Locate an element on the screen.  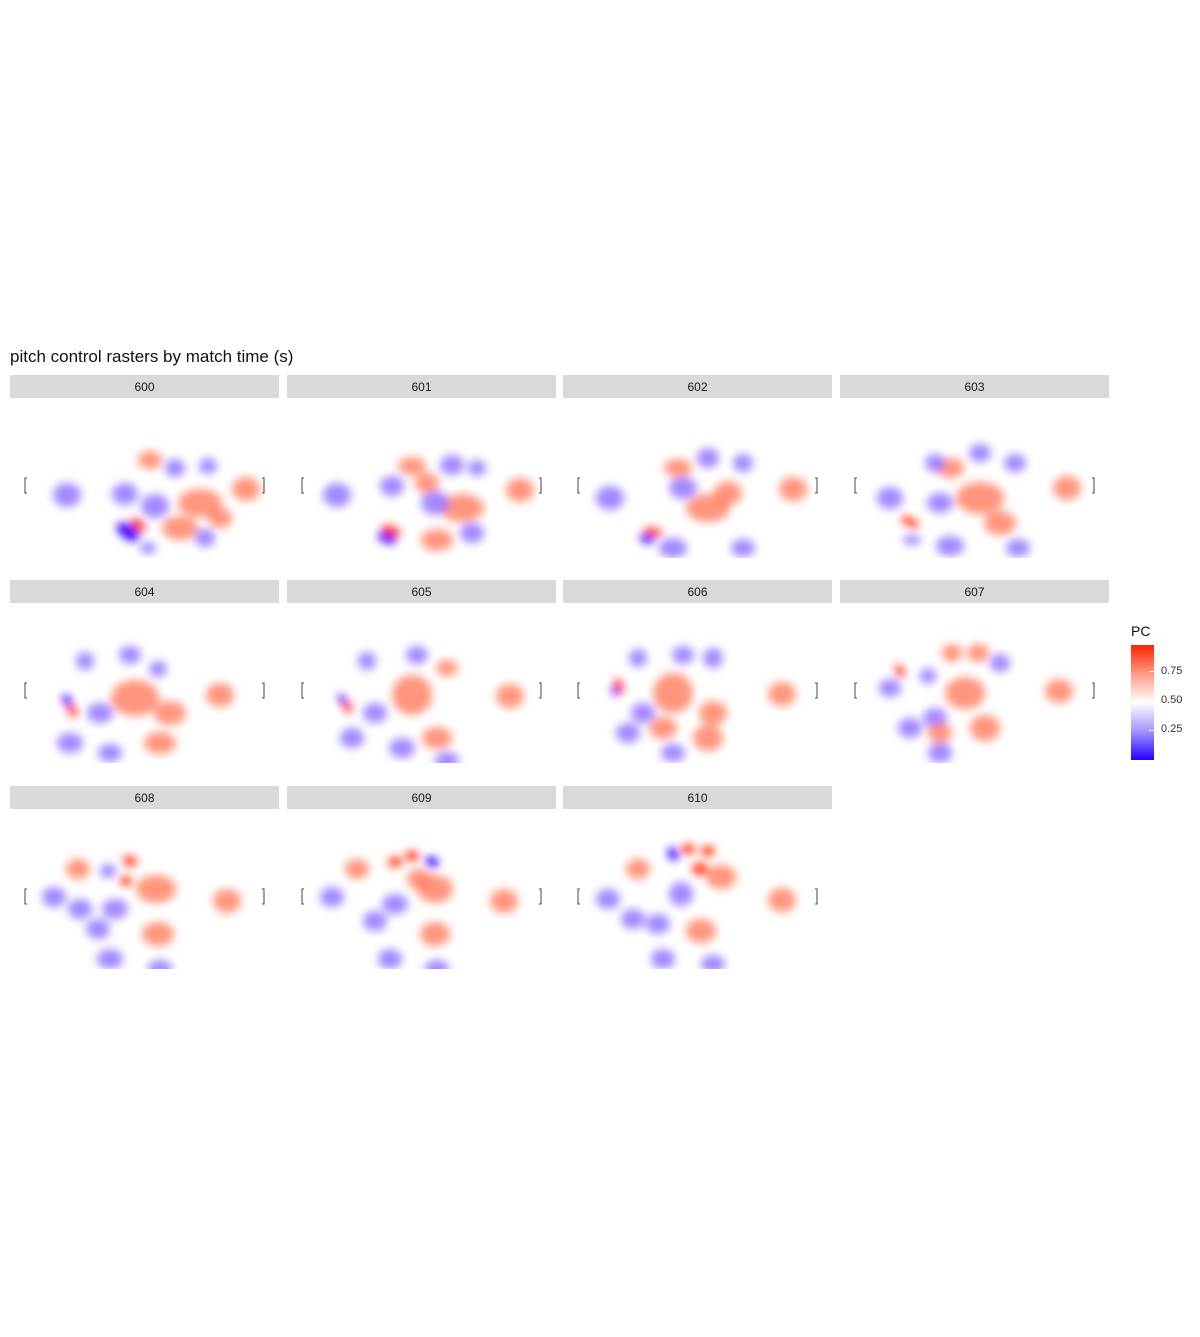
legend-tick-label: 0.50 is located at coordinates (1172, 700).